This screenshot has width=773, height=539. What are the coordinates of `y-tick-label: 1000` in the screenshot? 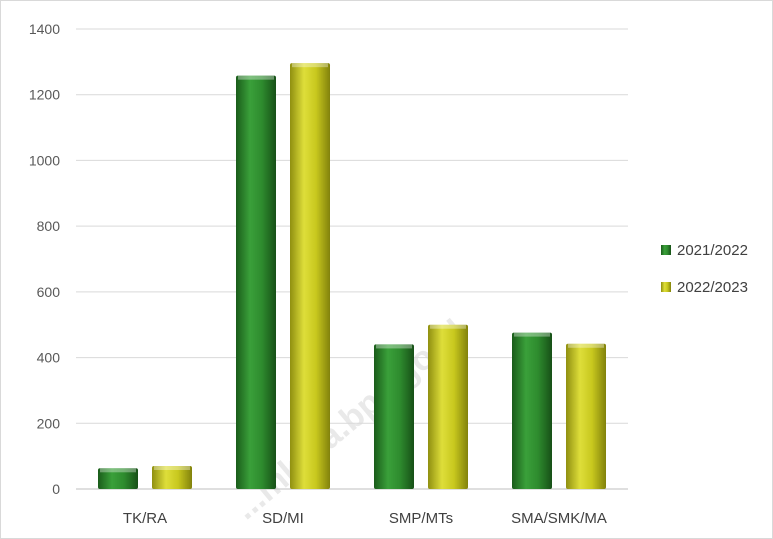 It's located at (44, 160).